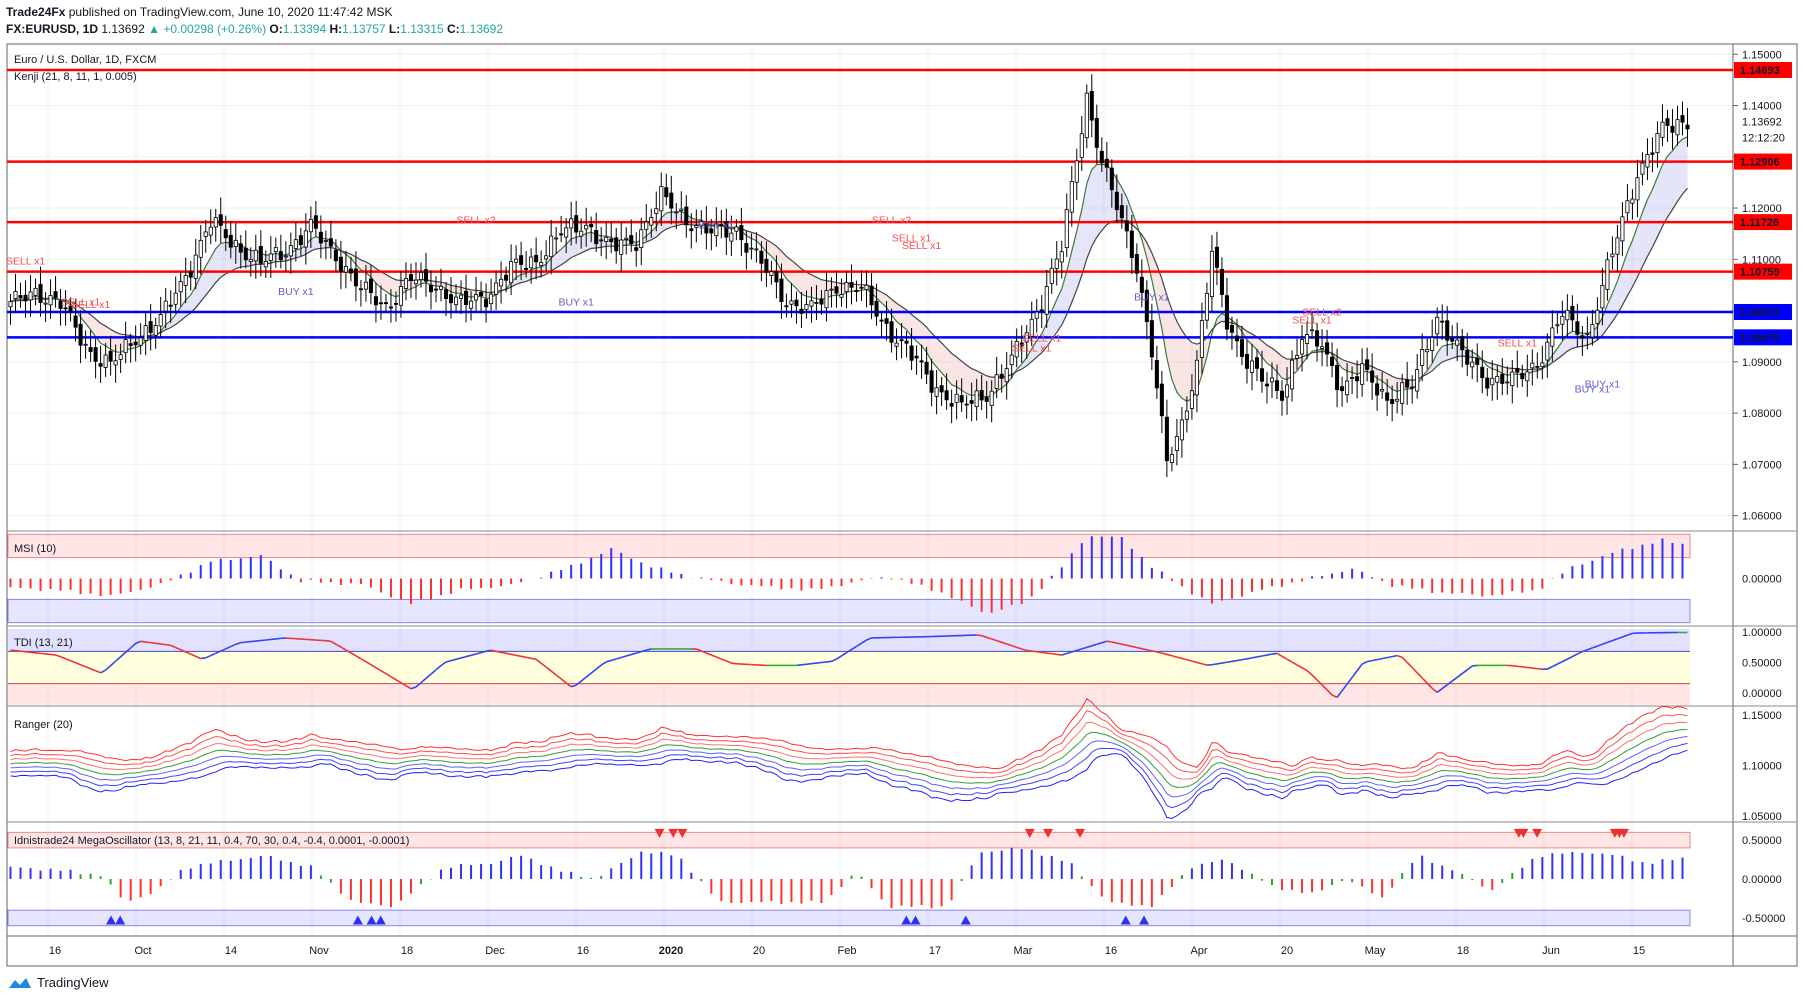 The height and width of the screenshot is (1002, 1804). What do you see at coordinates (894, 578) in the screenshot?
I see `msi-pane: 0.00000` at bounding box center [894, 578].